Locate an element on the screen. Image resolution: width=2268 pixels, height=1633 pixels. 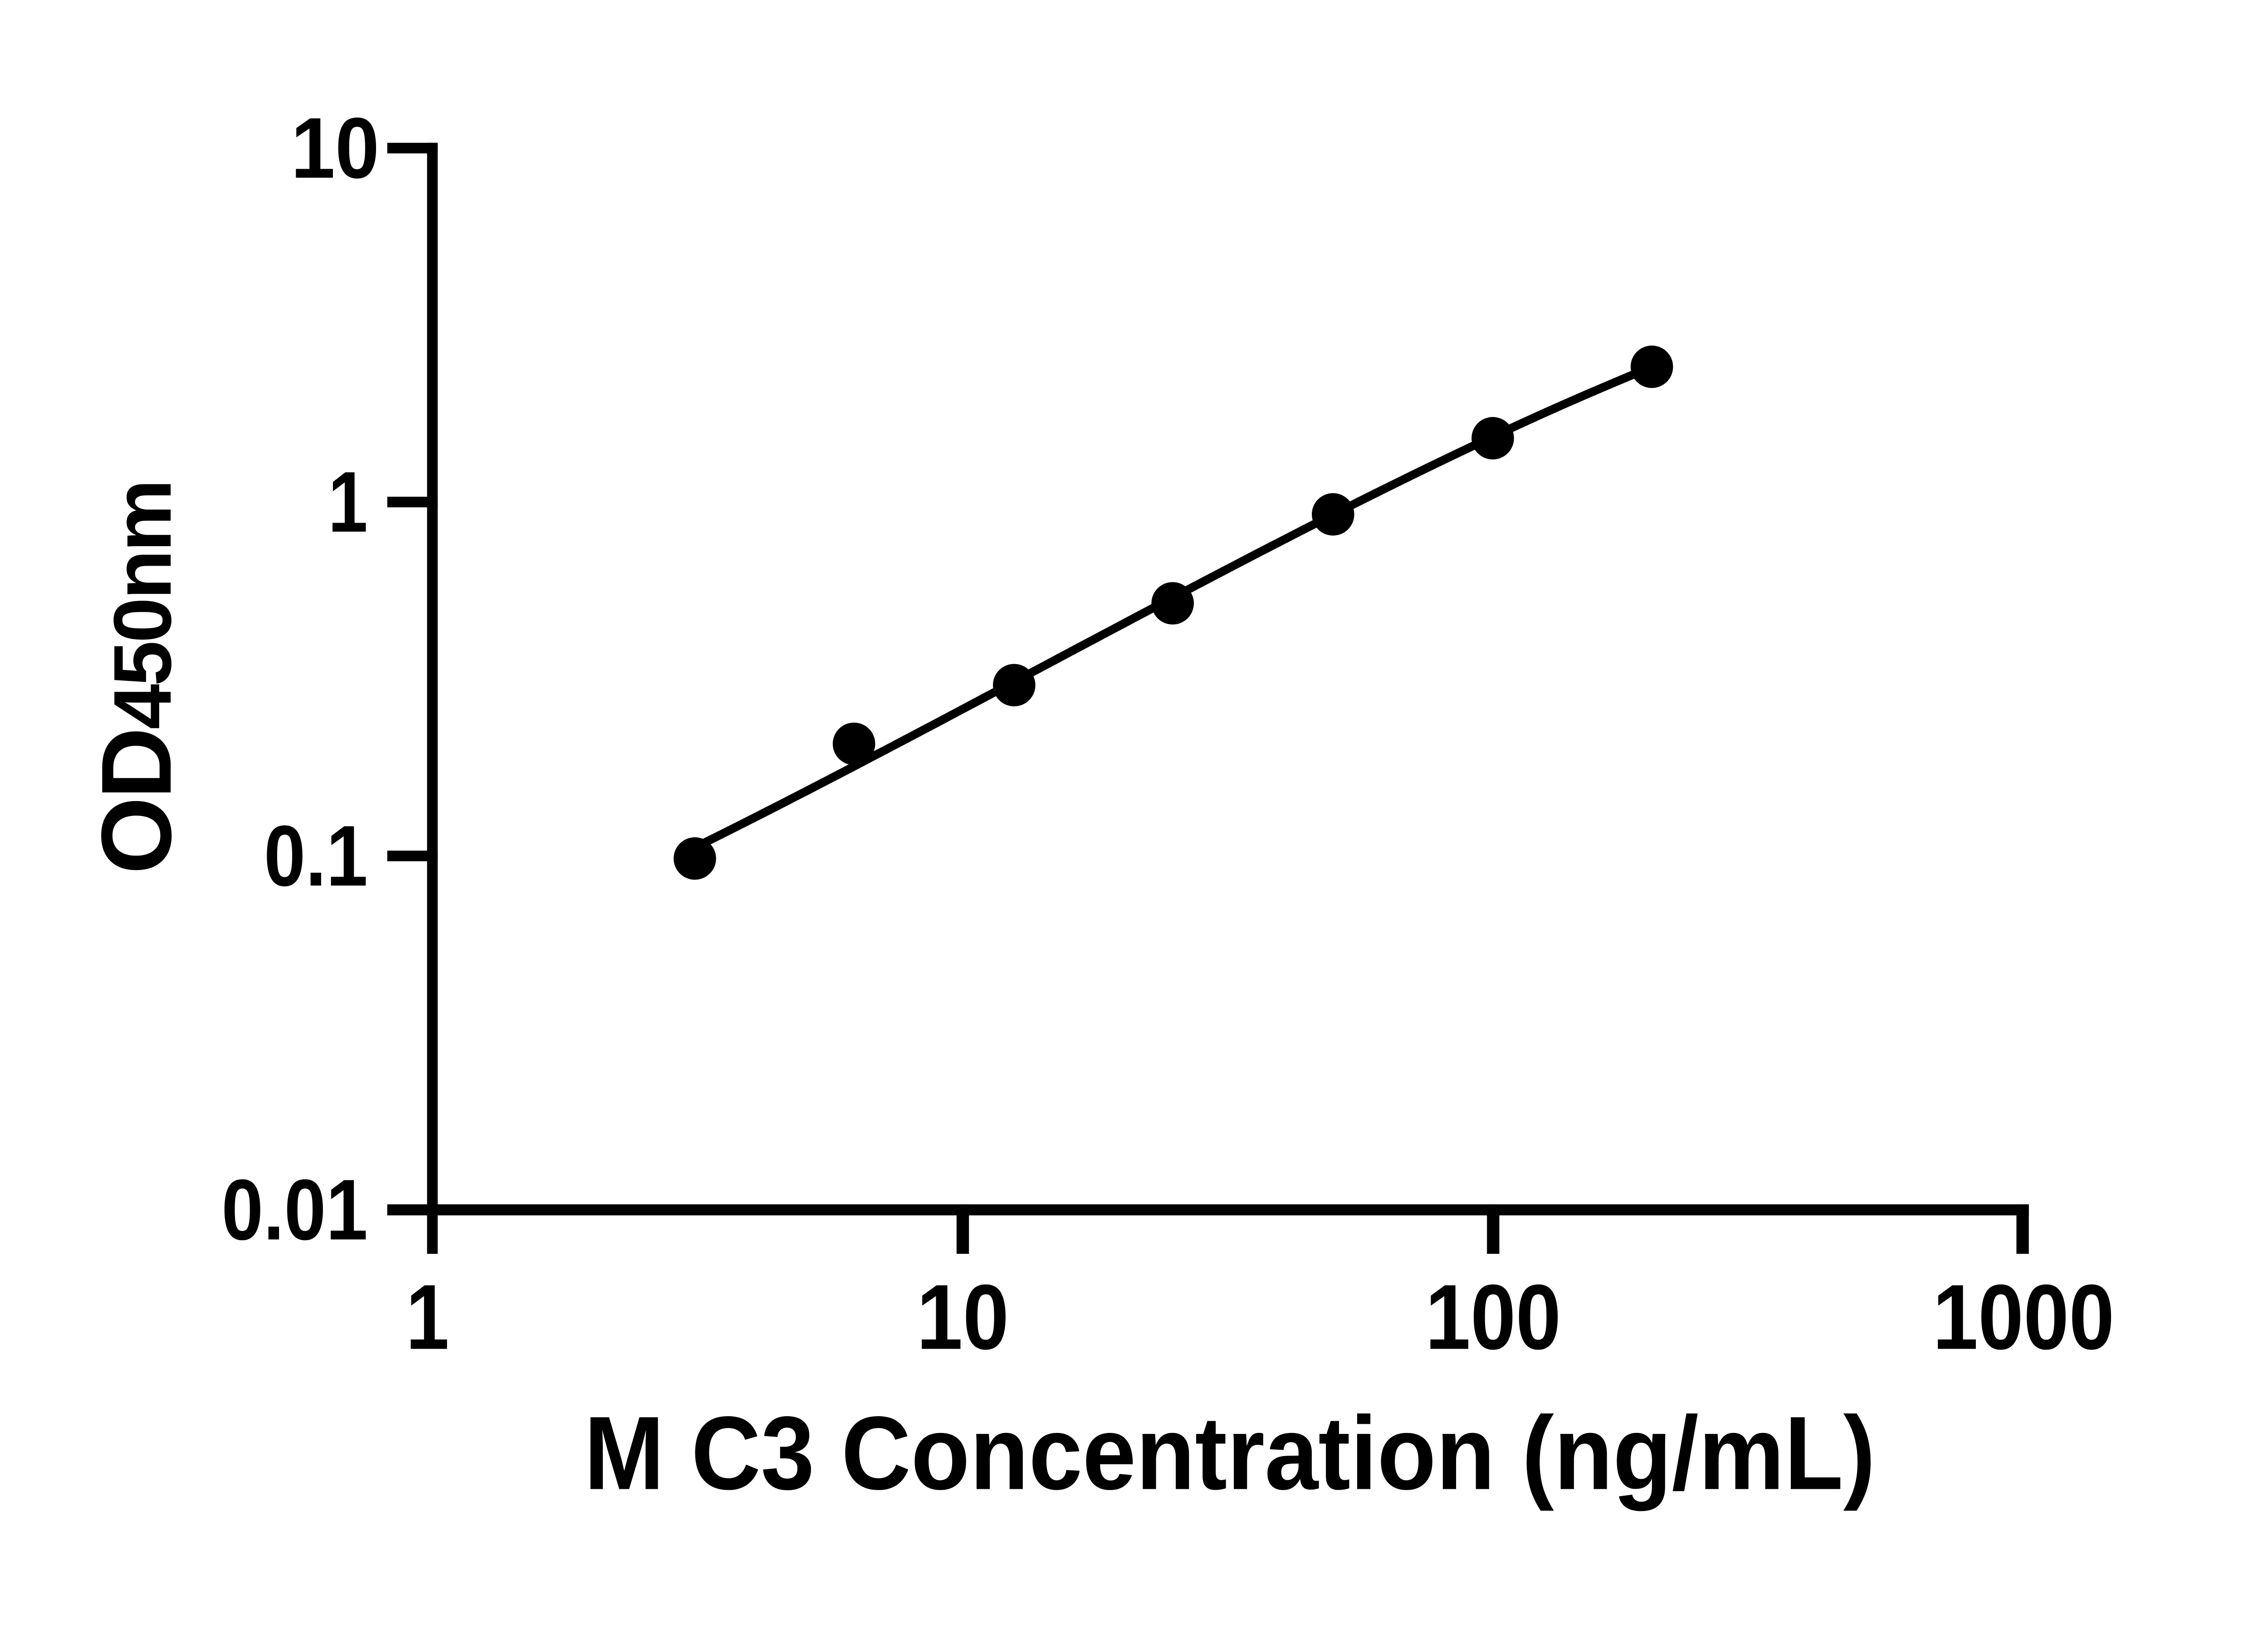
svg-text: 1000 is located at coordinates (2024, 1317).